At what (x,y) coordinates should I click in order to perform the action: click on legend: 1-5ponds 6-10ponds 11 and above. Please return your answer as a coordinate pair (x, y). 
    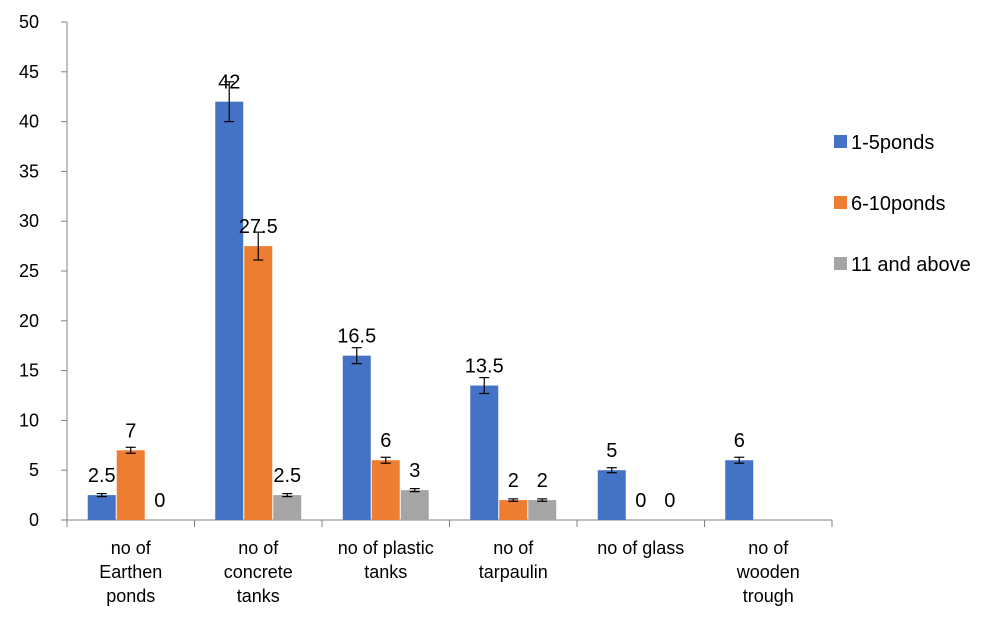
    Looking at the image, I should click on (902, 204).